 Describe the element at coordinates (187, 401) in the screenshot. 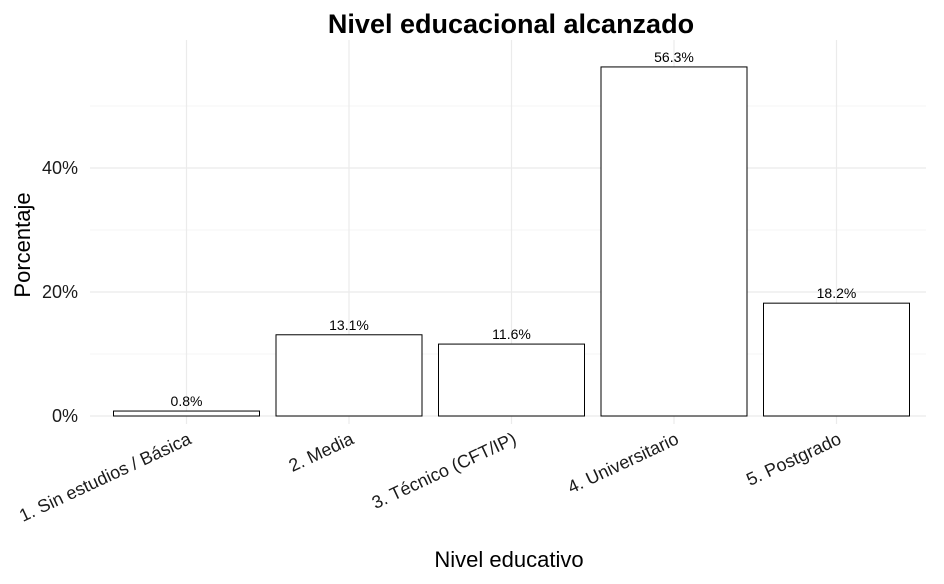

I see `data-label-1: 0.8%` at that location.